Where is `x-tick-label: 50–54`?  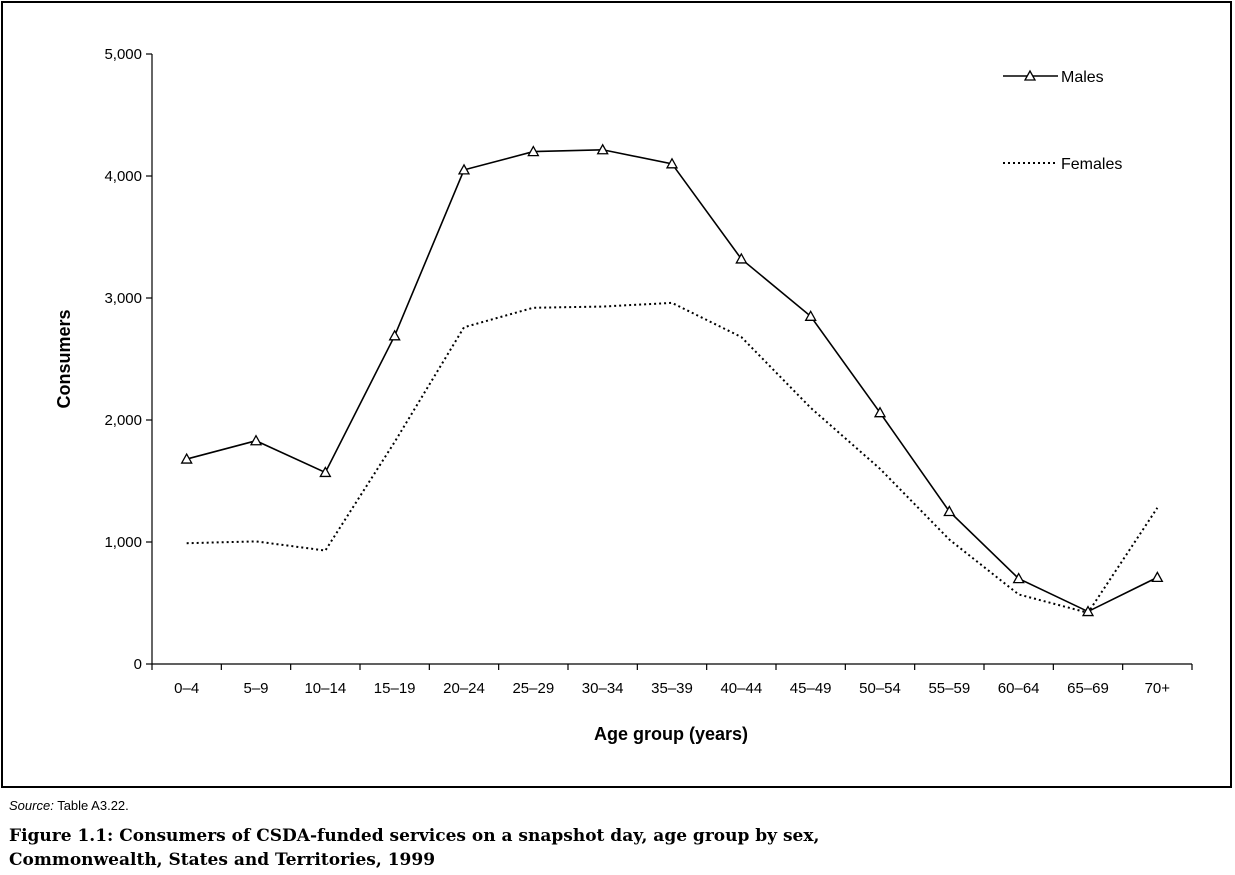 x-tick-label: 50–54 is located at coordinates (880, 688).